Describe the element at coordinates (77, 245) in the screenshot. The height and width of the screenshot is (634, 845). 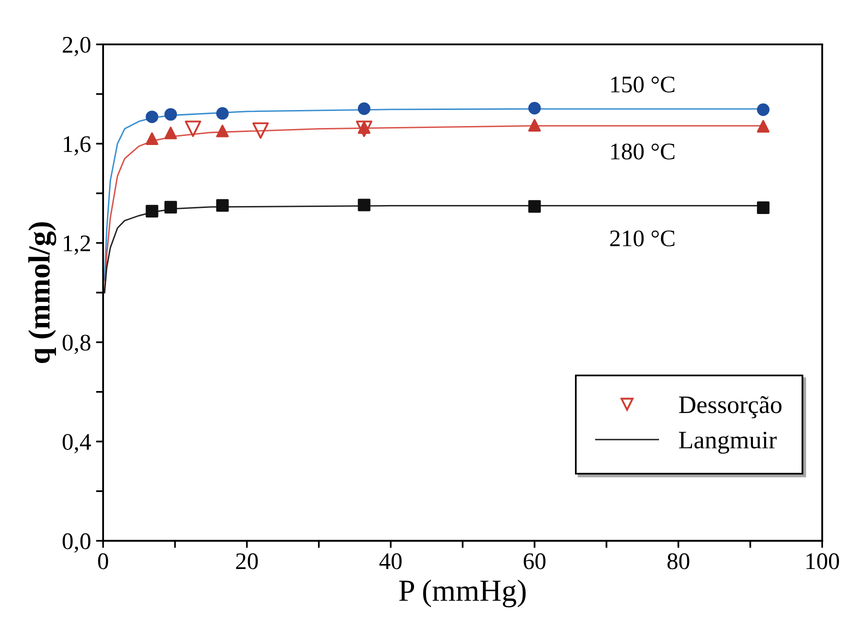
I see `y-tick-label: 1,2` at that location.